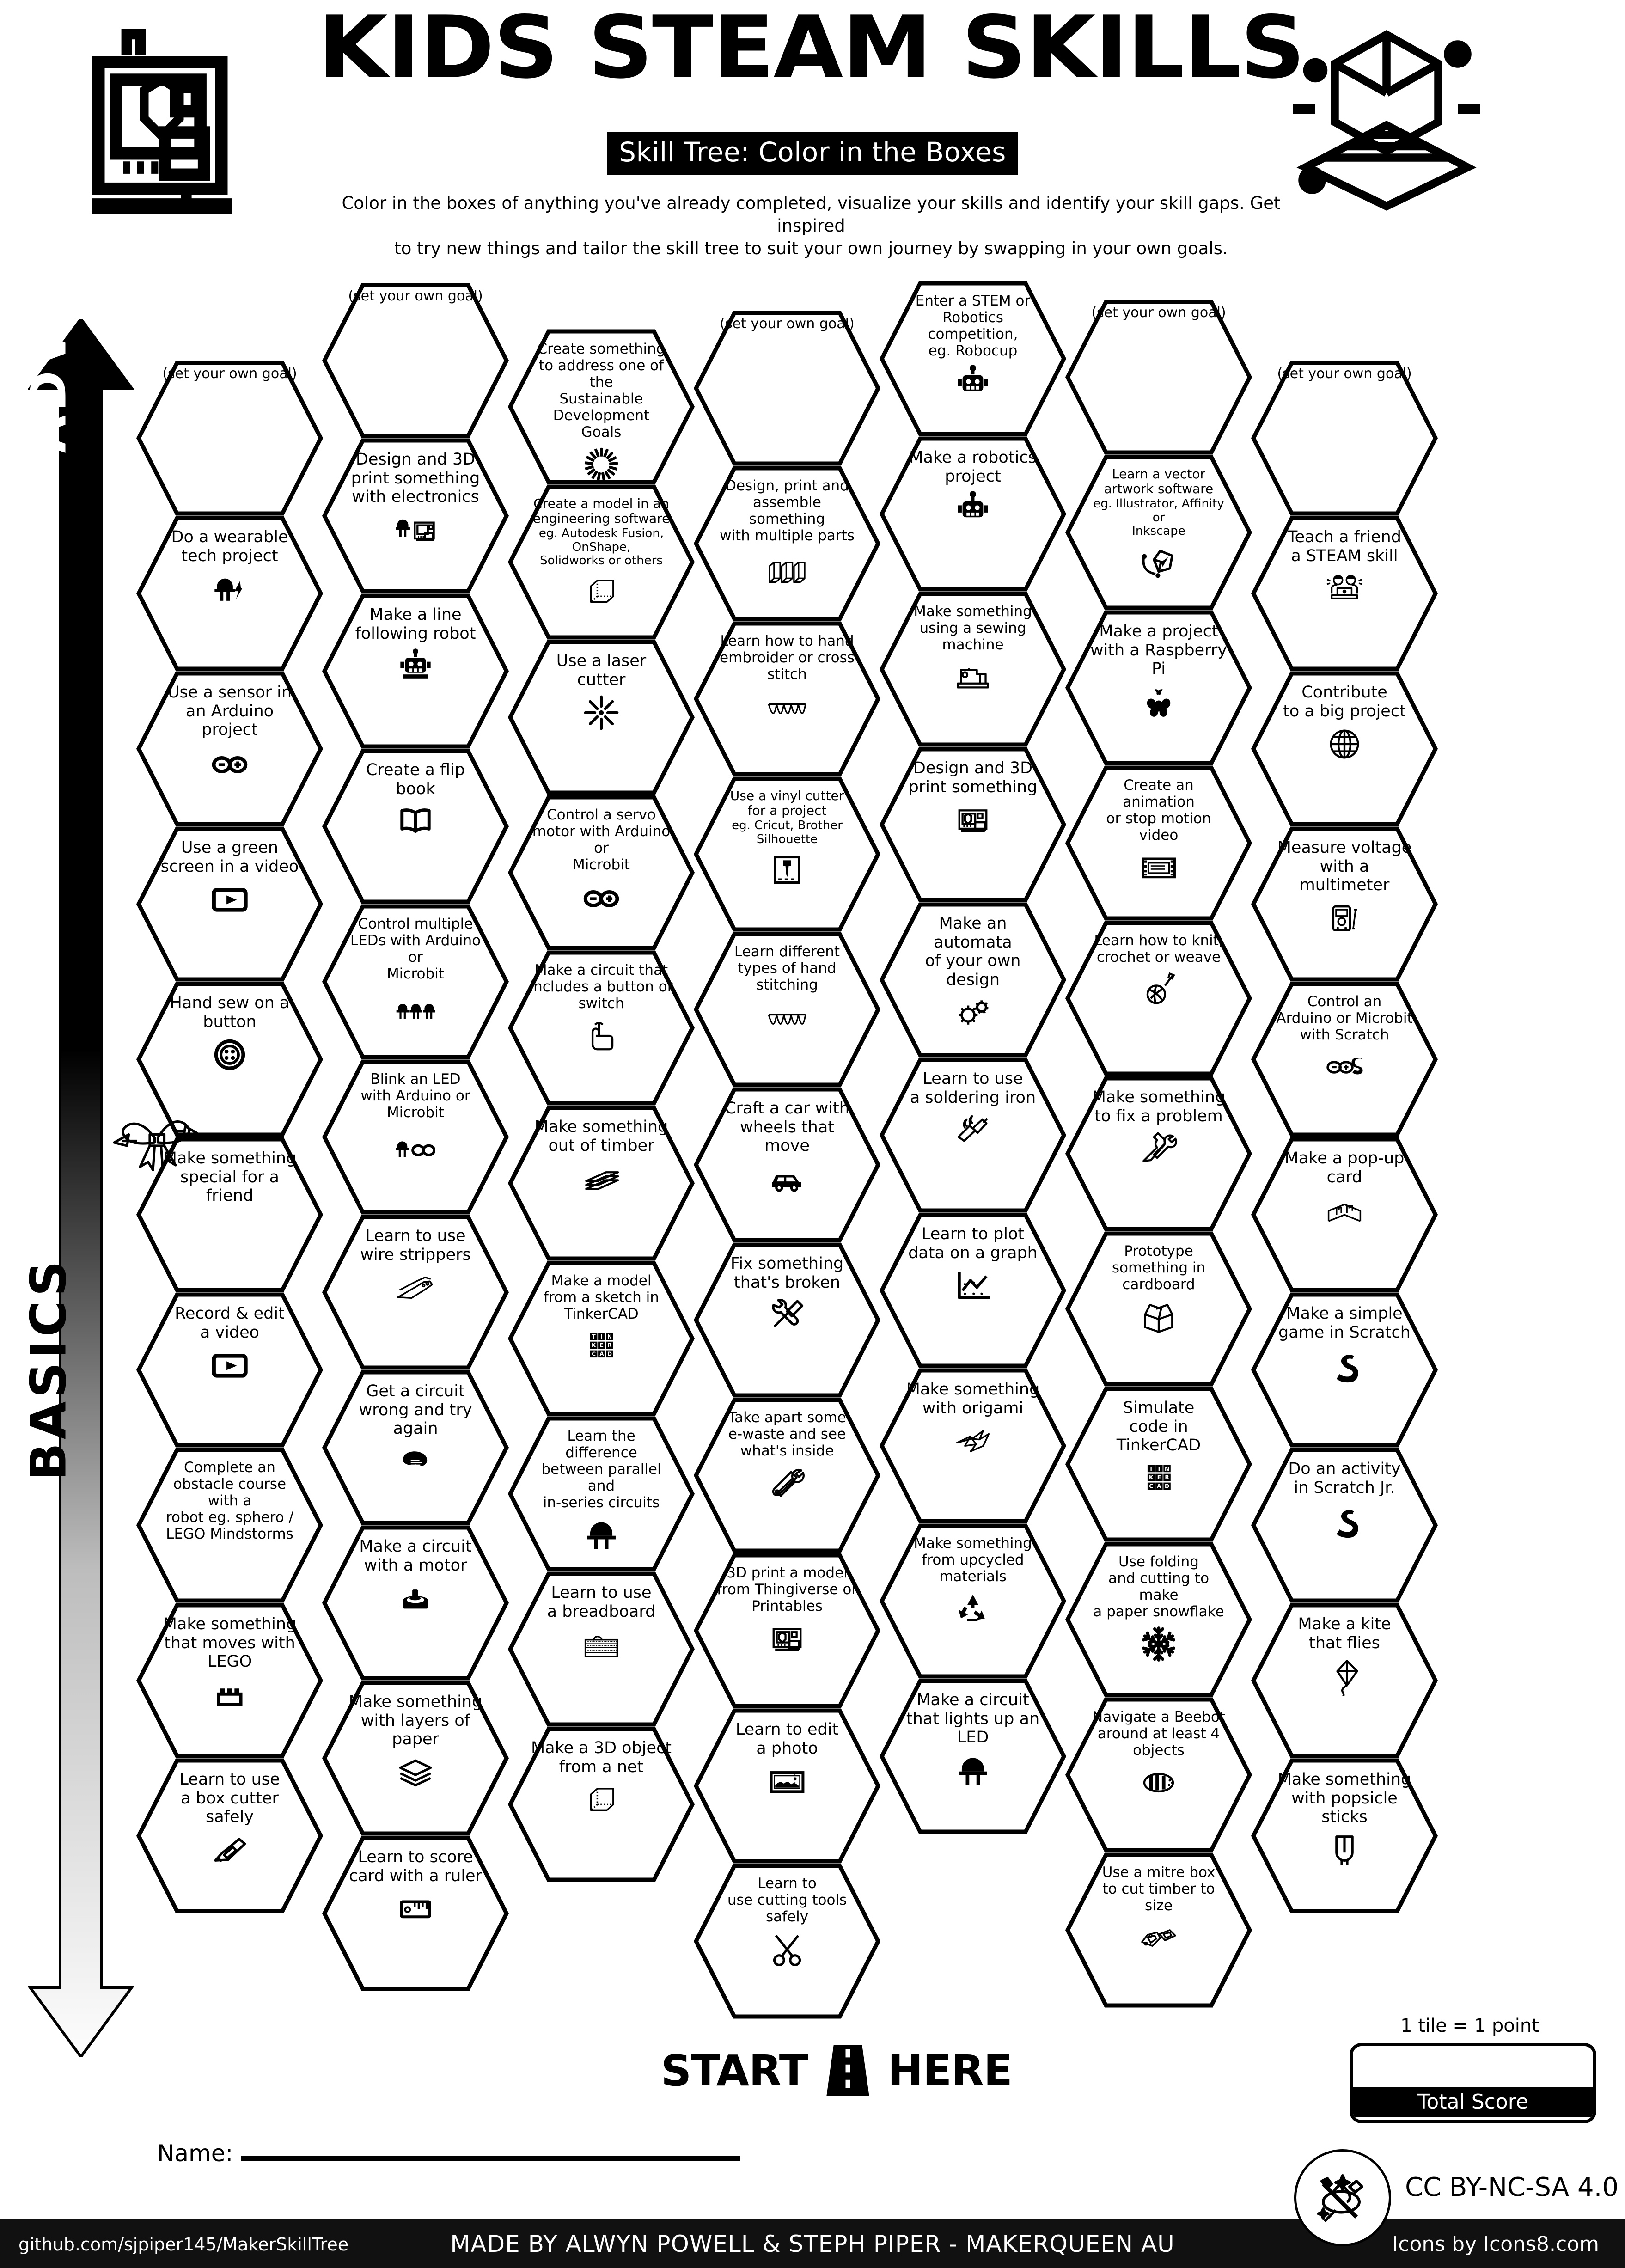 Image resolution: width=1625 pixels, height=2268 pixels. Describe the element at coordinates (1159, 482) in the screenshot. I see `skill-tile-label: Learn a vector artwork software` at that location.